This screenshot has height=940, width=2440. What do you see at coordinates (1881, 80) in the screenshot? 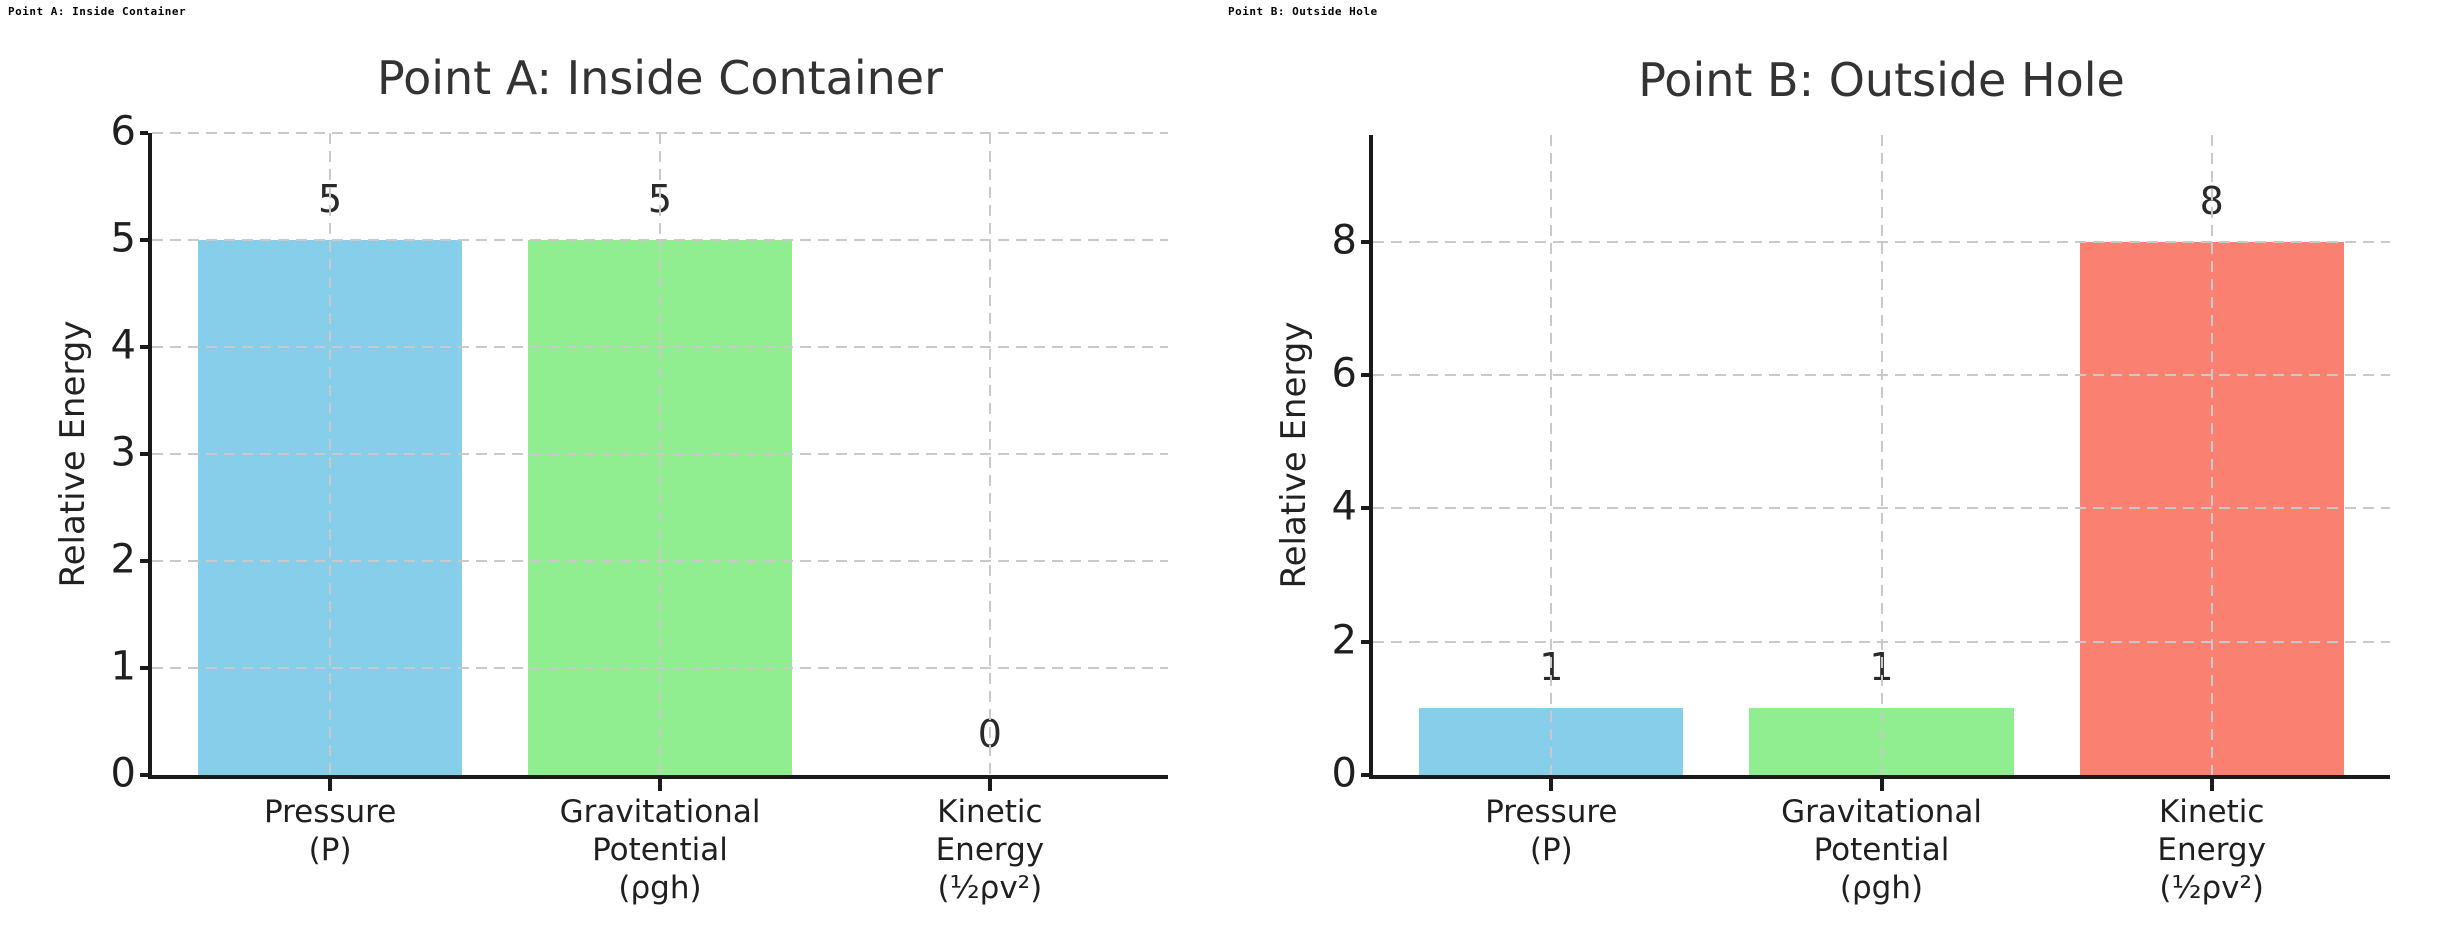
I see `chart-title: Point B: Outside Hole` at bounding box center [1881, 80].